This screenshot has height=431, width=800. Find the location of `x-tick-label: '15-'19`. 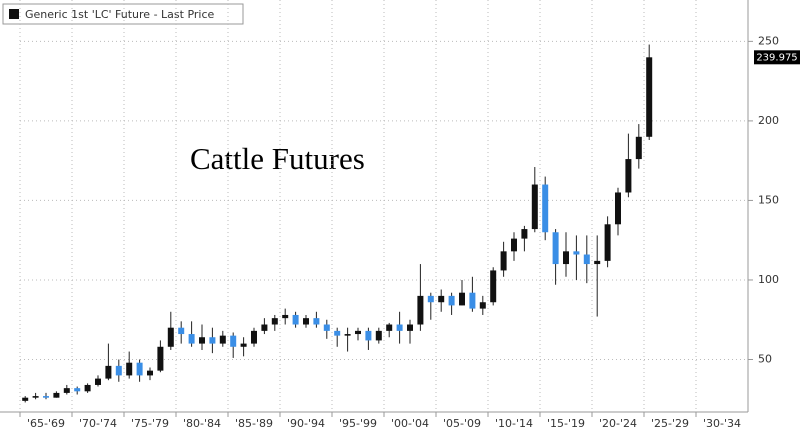

x-tick-label: '15-'19 is located at coordinates (566, 423).